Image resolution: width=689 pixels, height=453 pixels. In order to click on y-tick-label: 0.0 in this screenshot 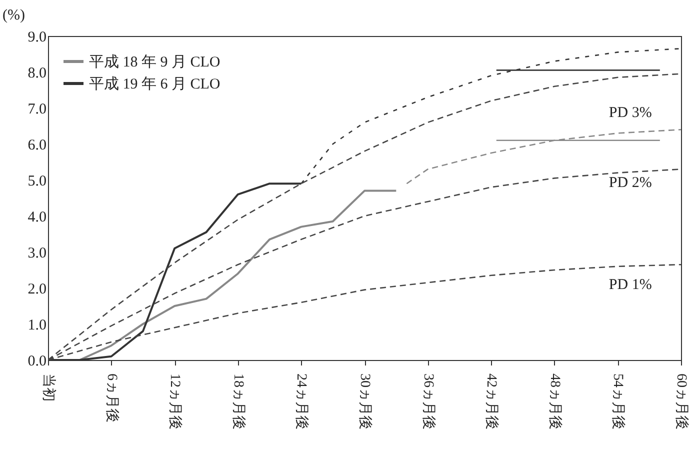, I will do `click(37, 362)`.